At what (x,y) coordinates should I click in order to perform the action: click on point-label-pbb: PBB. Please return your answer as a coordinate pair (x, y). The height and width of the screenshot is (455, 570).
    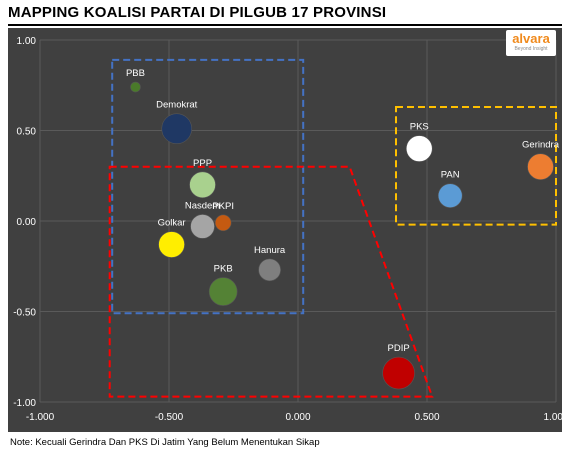
    Looking at the image, I should click on (135, 73).